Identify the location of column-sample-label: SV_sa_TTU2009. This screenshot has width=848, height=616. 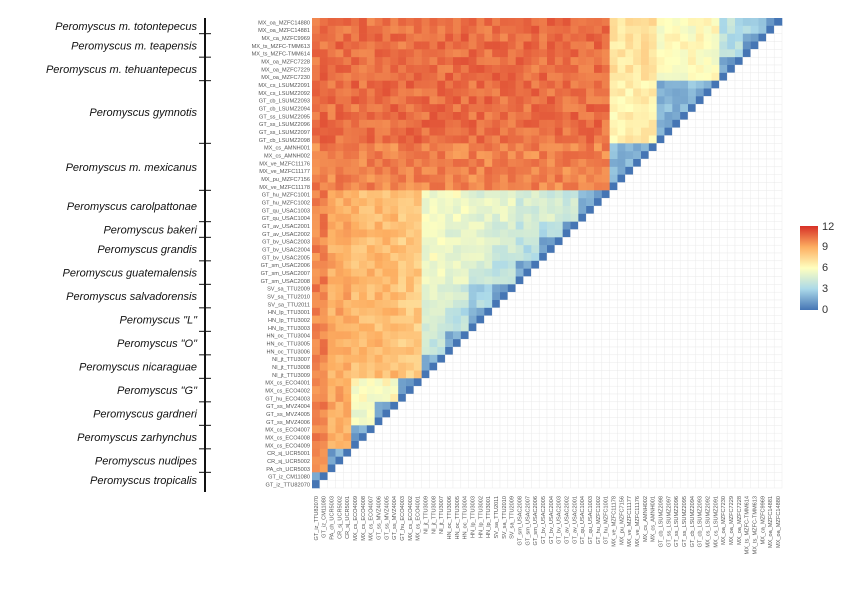
(513, 517).